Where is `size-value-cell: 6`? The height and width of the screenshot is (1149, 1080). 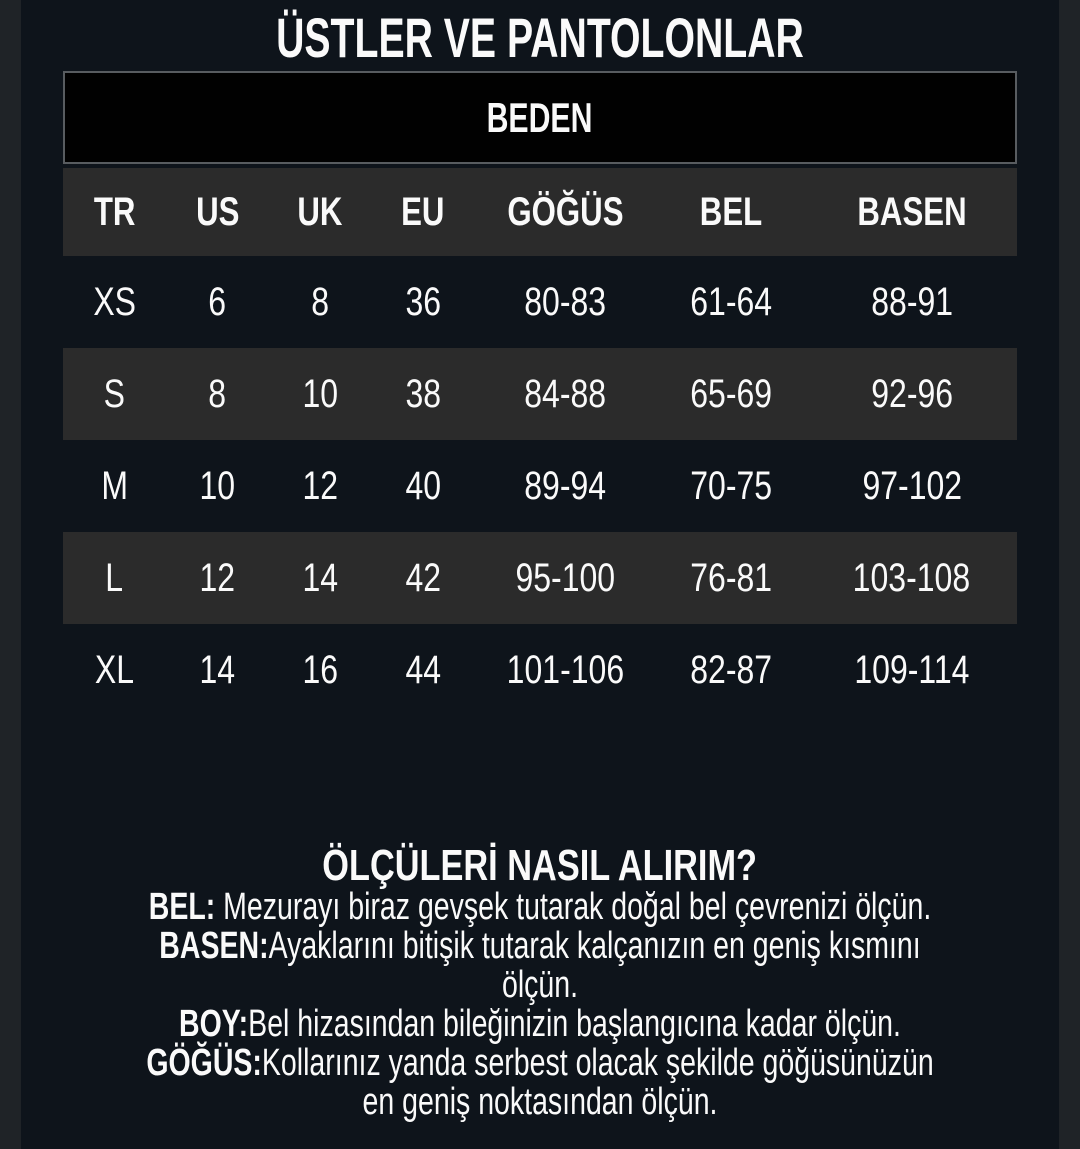
size-value-cell: 6 is located at coordinates (217, 301).